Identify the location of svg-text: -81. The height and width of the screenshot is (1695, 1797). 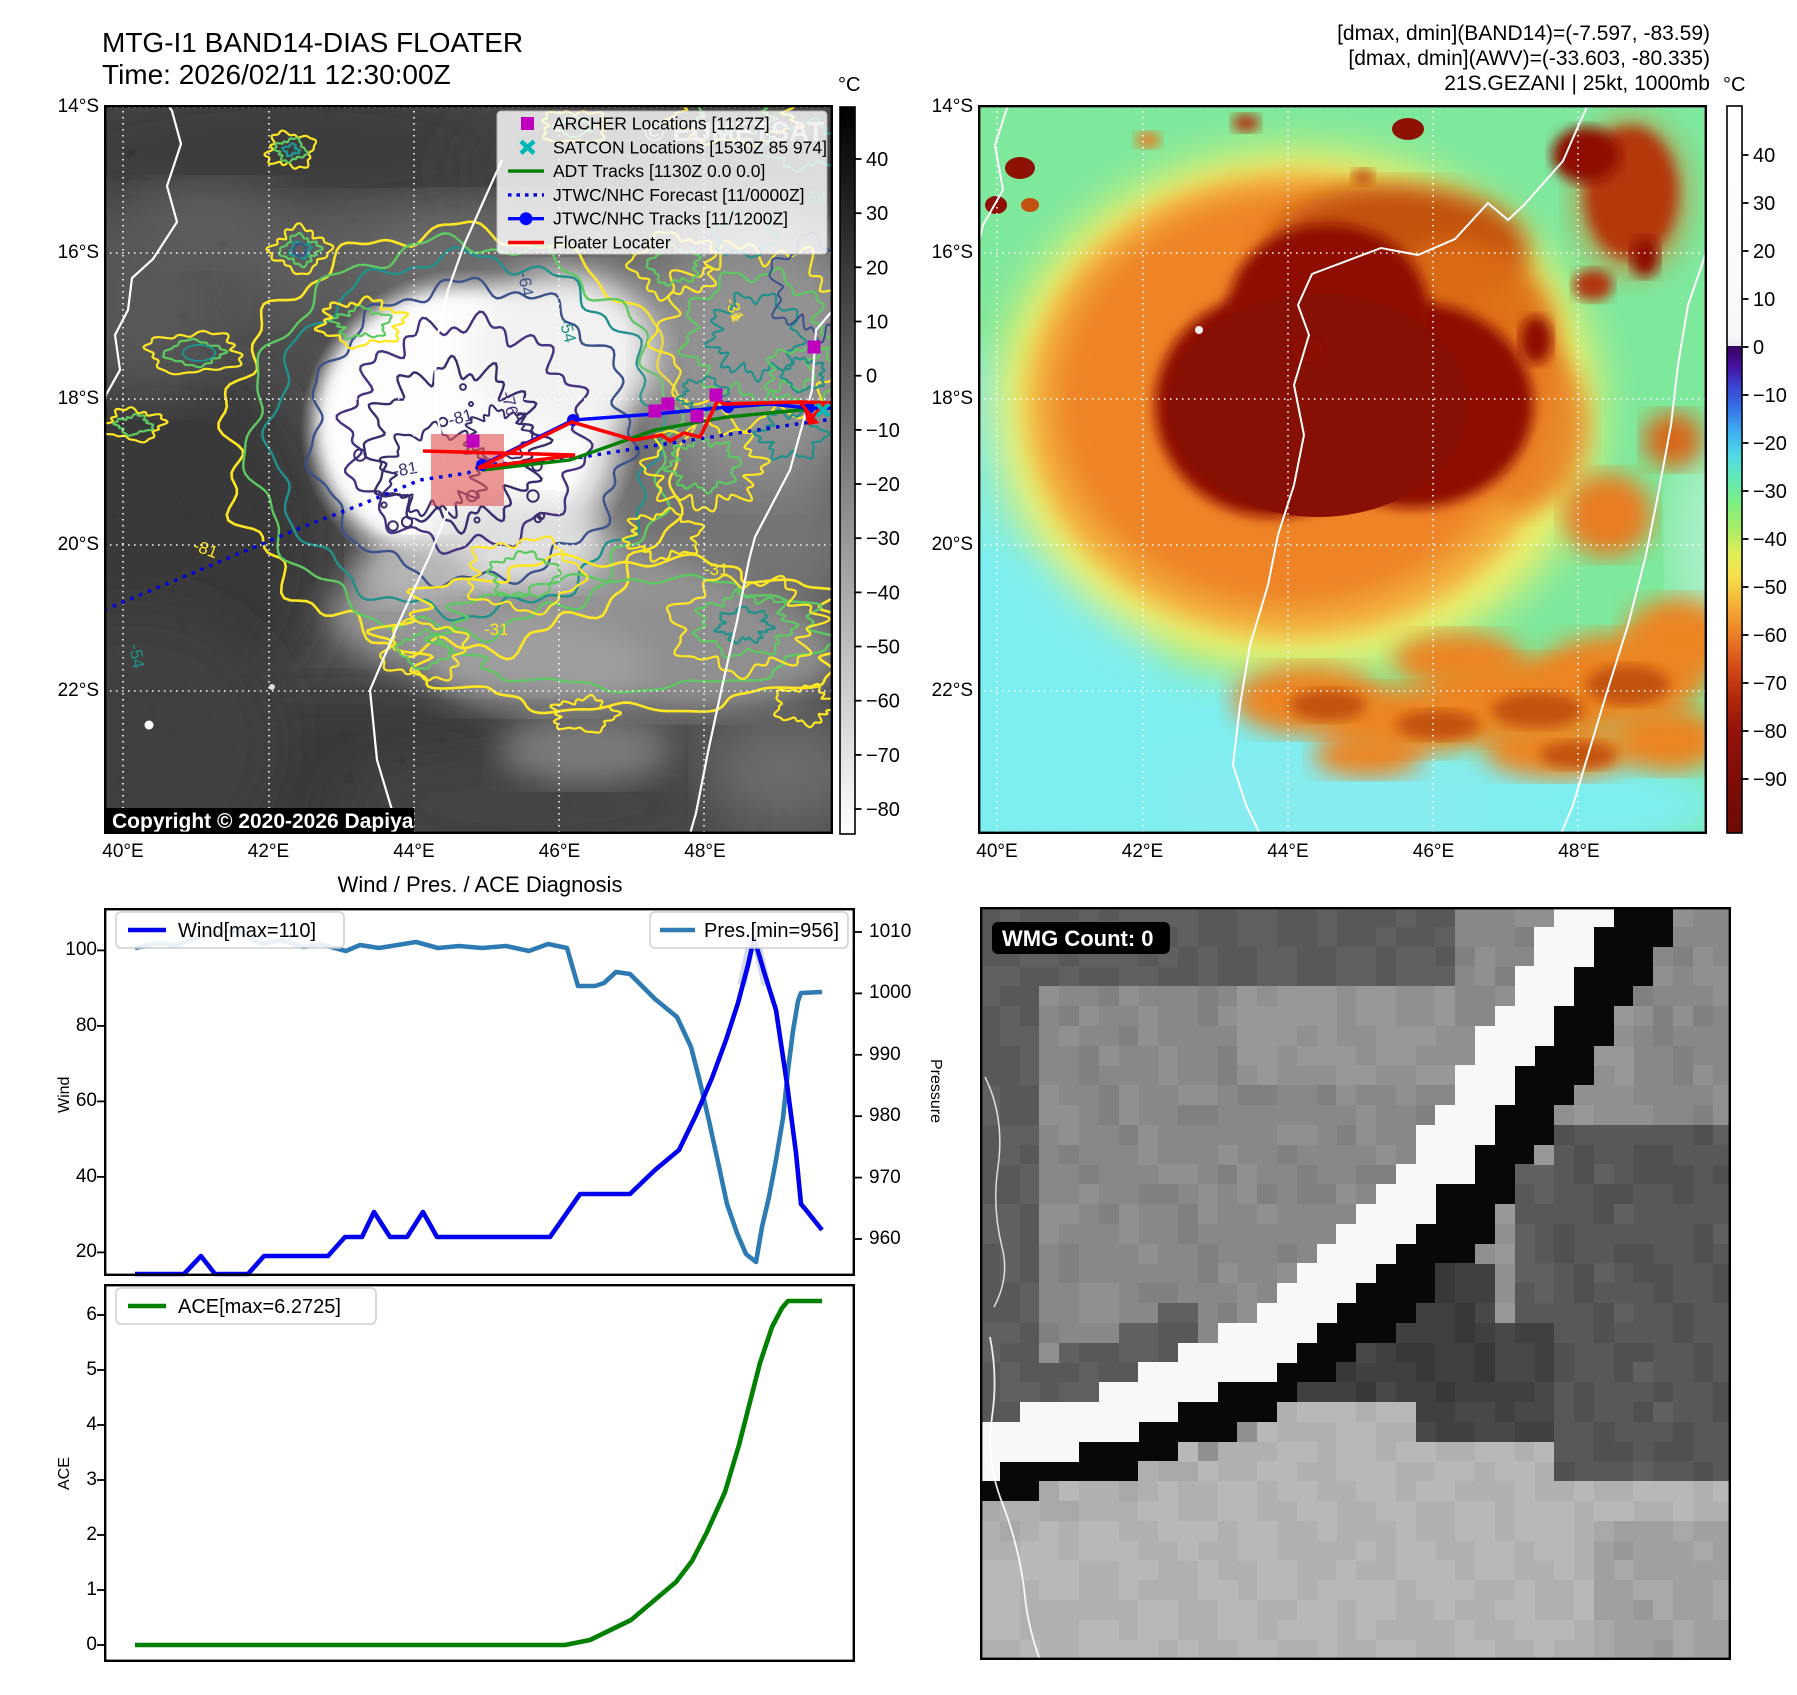
(405, 469).